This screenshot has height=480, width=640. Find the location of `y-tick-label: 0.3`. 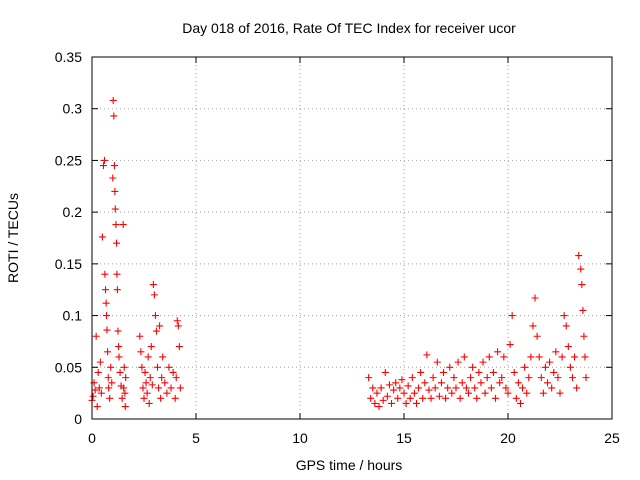

y-tick-label: 0.3 is located at coordinates (73, 109).